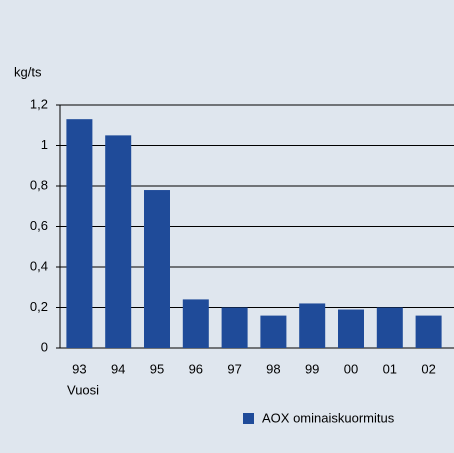  What do you see at coordinates (39, 184) in the screenshot?
I see `y-tick-label: 0,8` at bounding box center [39, 184].